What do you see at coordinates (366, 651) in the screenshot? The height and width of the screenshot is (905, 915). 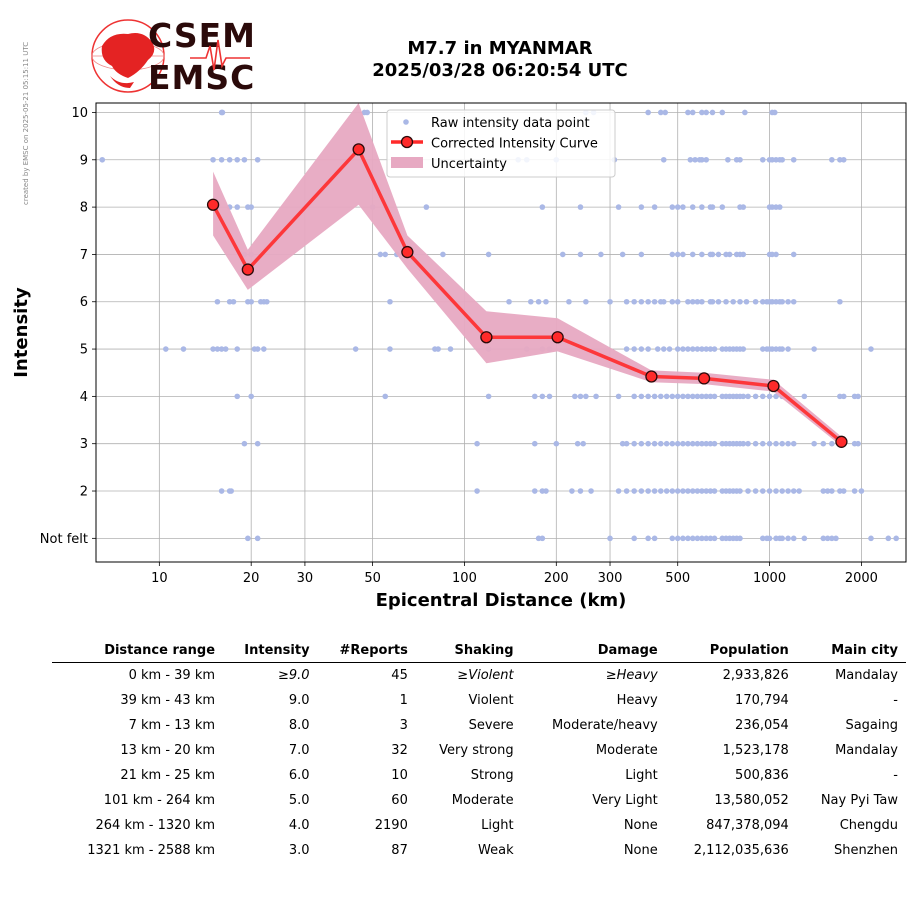 I see `table-header-cell: #Reports` at bounding box center [366, 651].